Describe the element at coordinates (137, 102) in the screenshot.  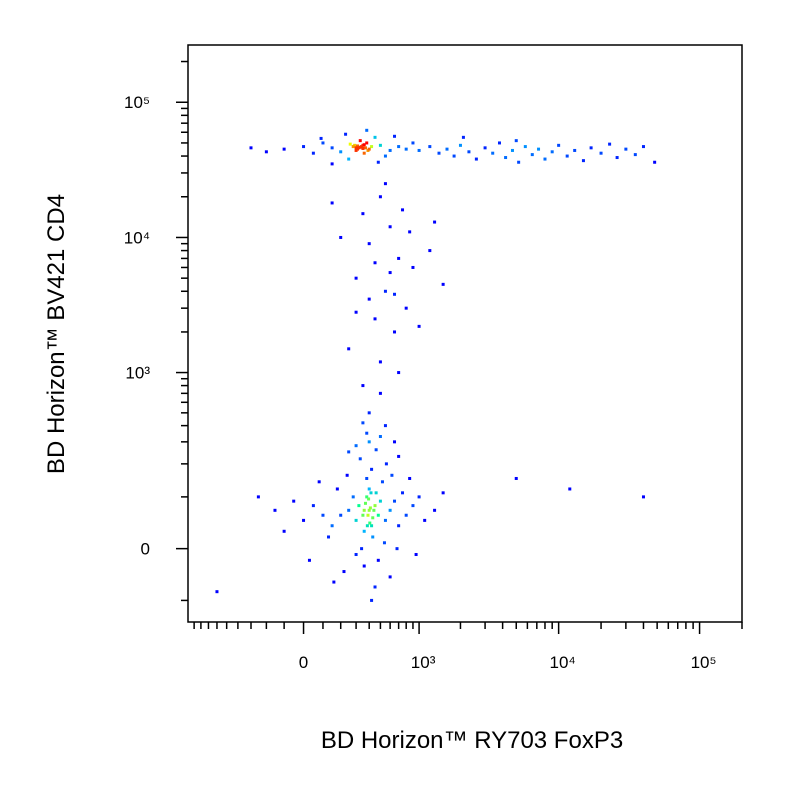
I see `y-tick-label: 10⁵` at that location.